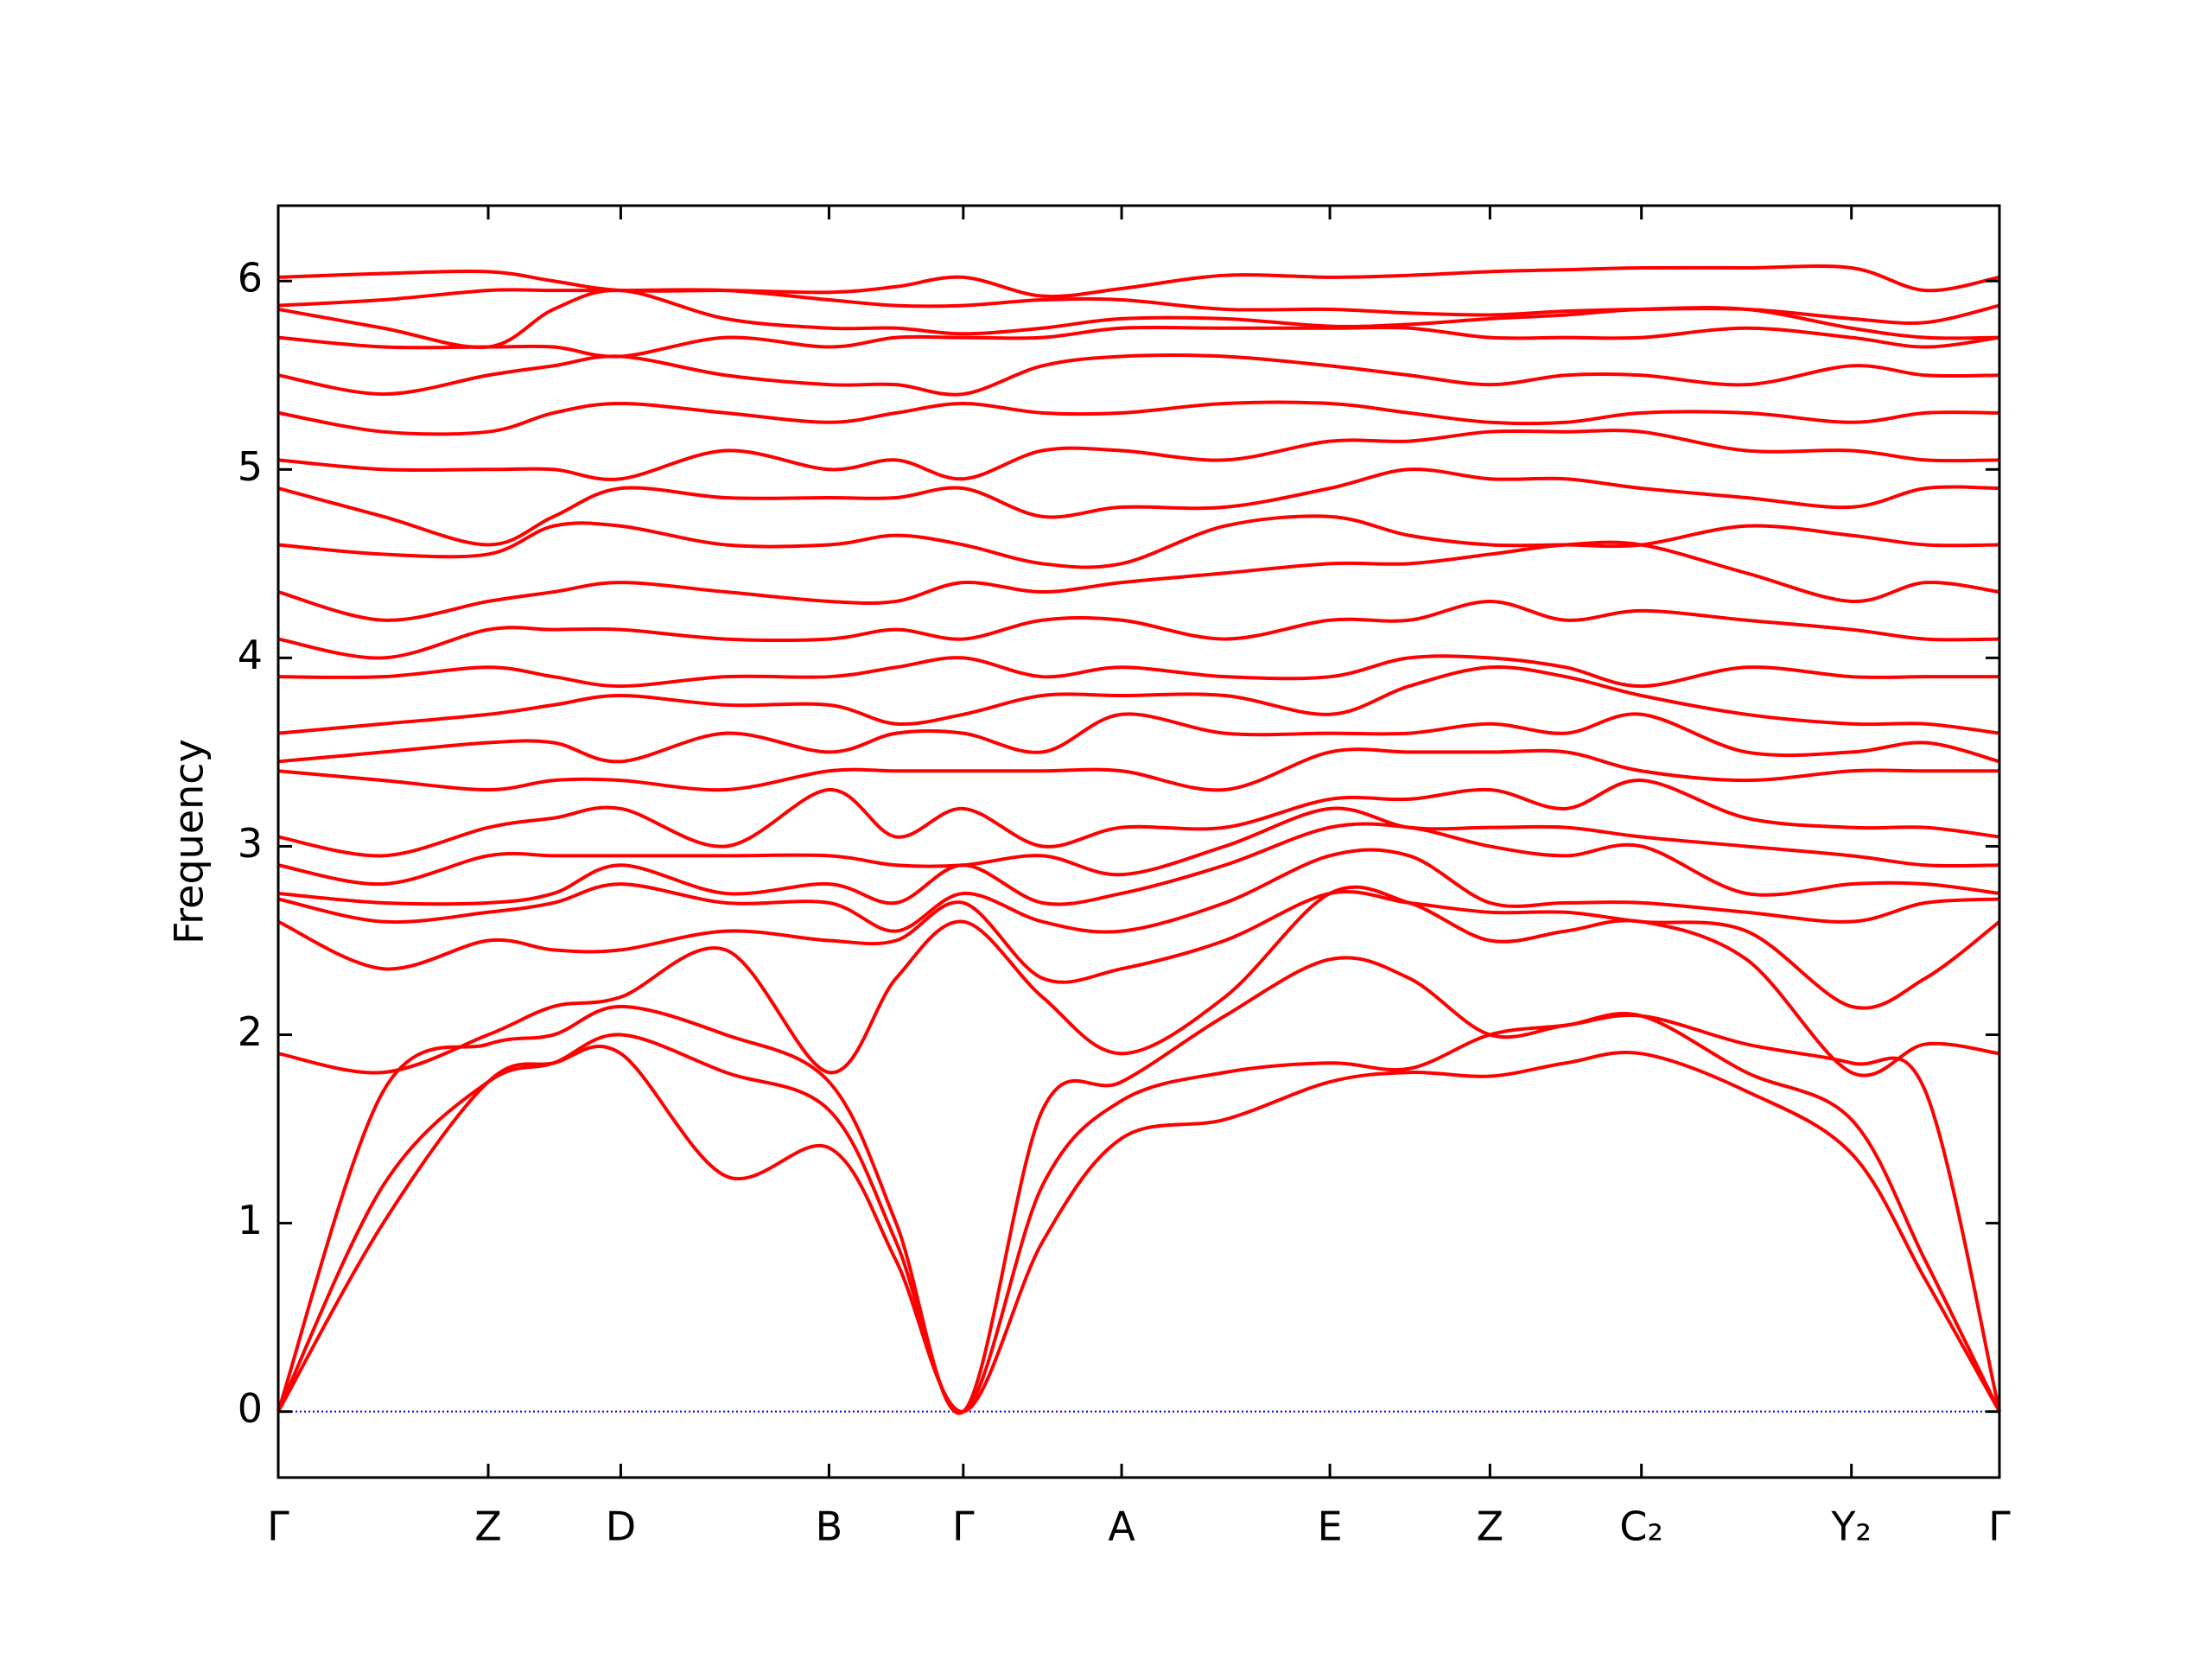 The image size is (2212, 1659). What do you see at coordinates (250, 843) in the screenshot?
I see `y-tick-label: 3` at bounding box center [250, 843].